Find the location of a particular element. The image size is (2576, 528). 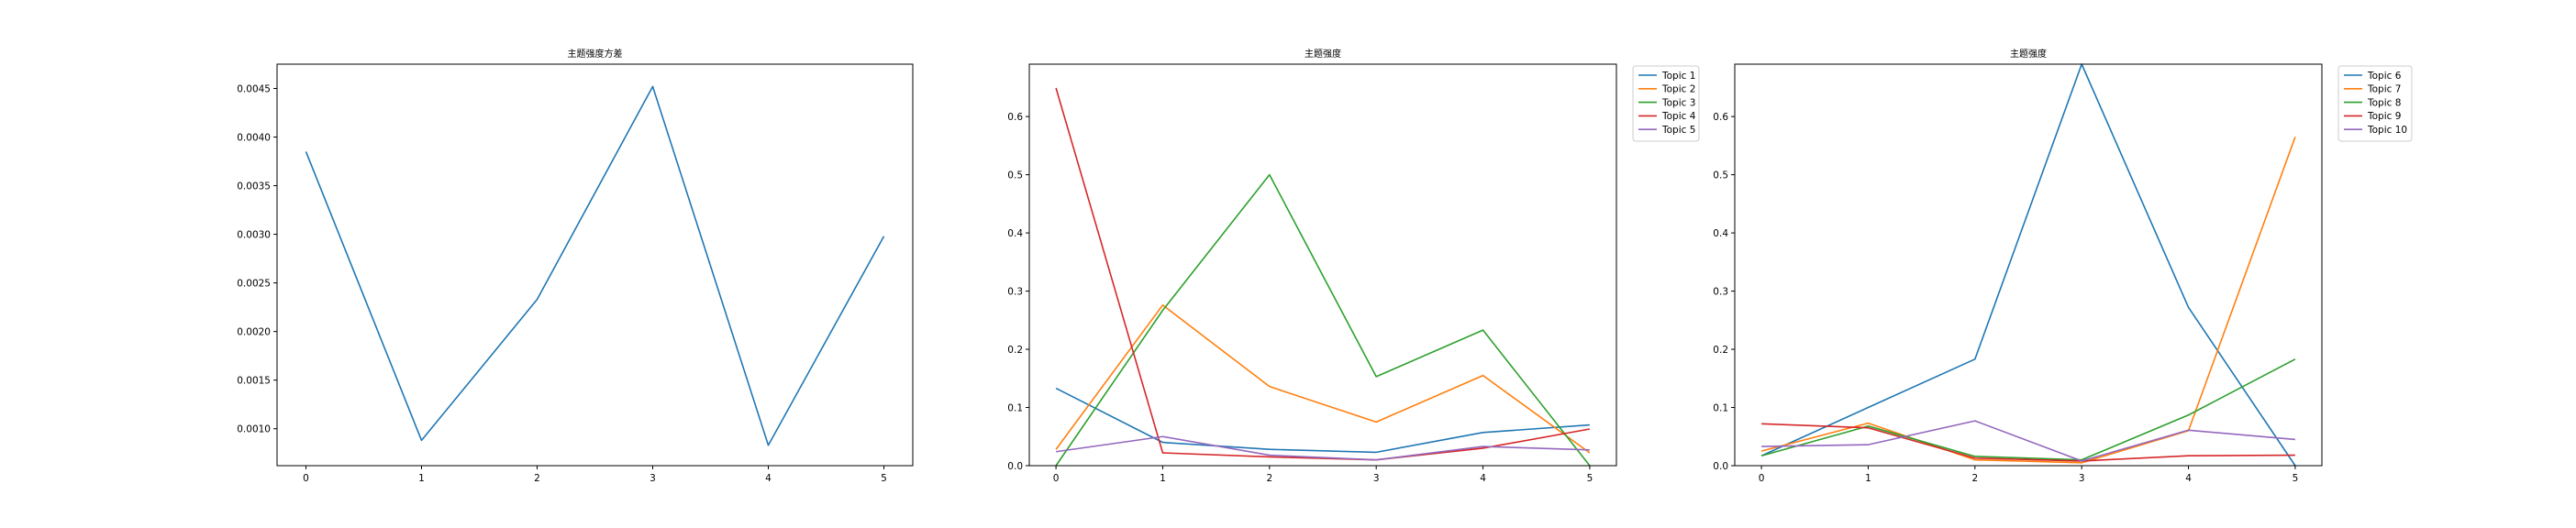

chart-title: 主题强度方差 is located at coordinates (595, 54).